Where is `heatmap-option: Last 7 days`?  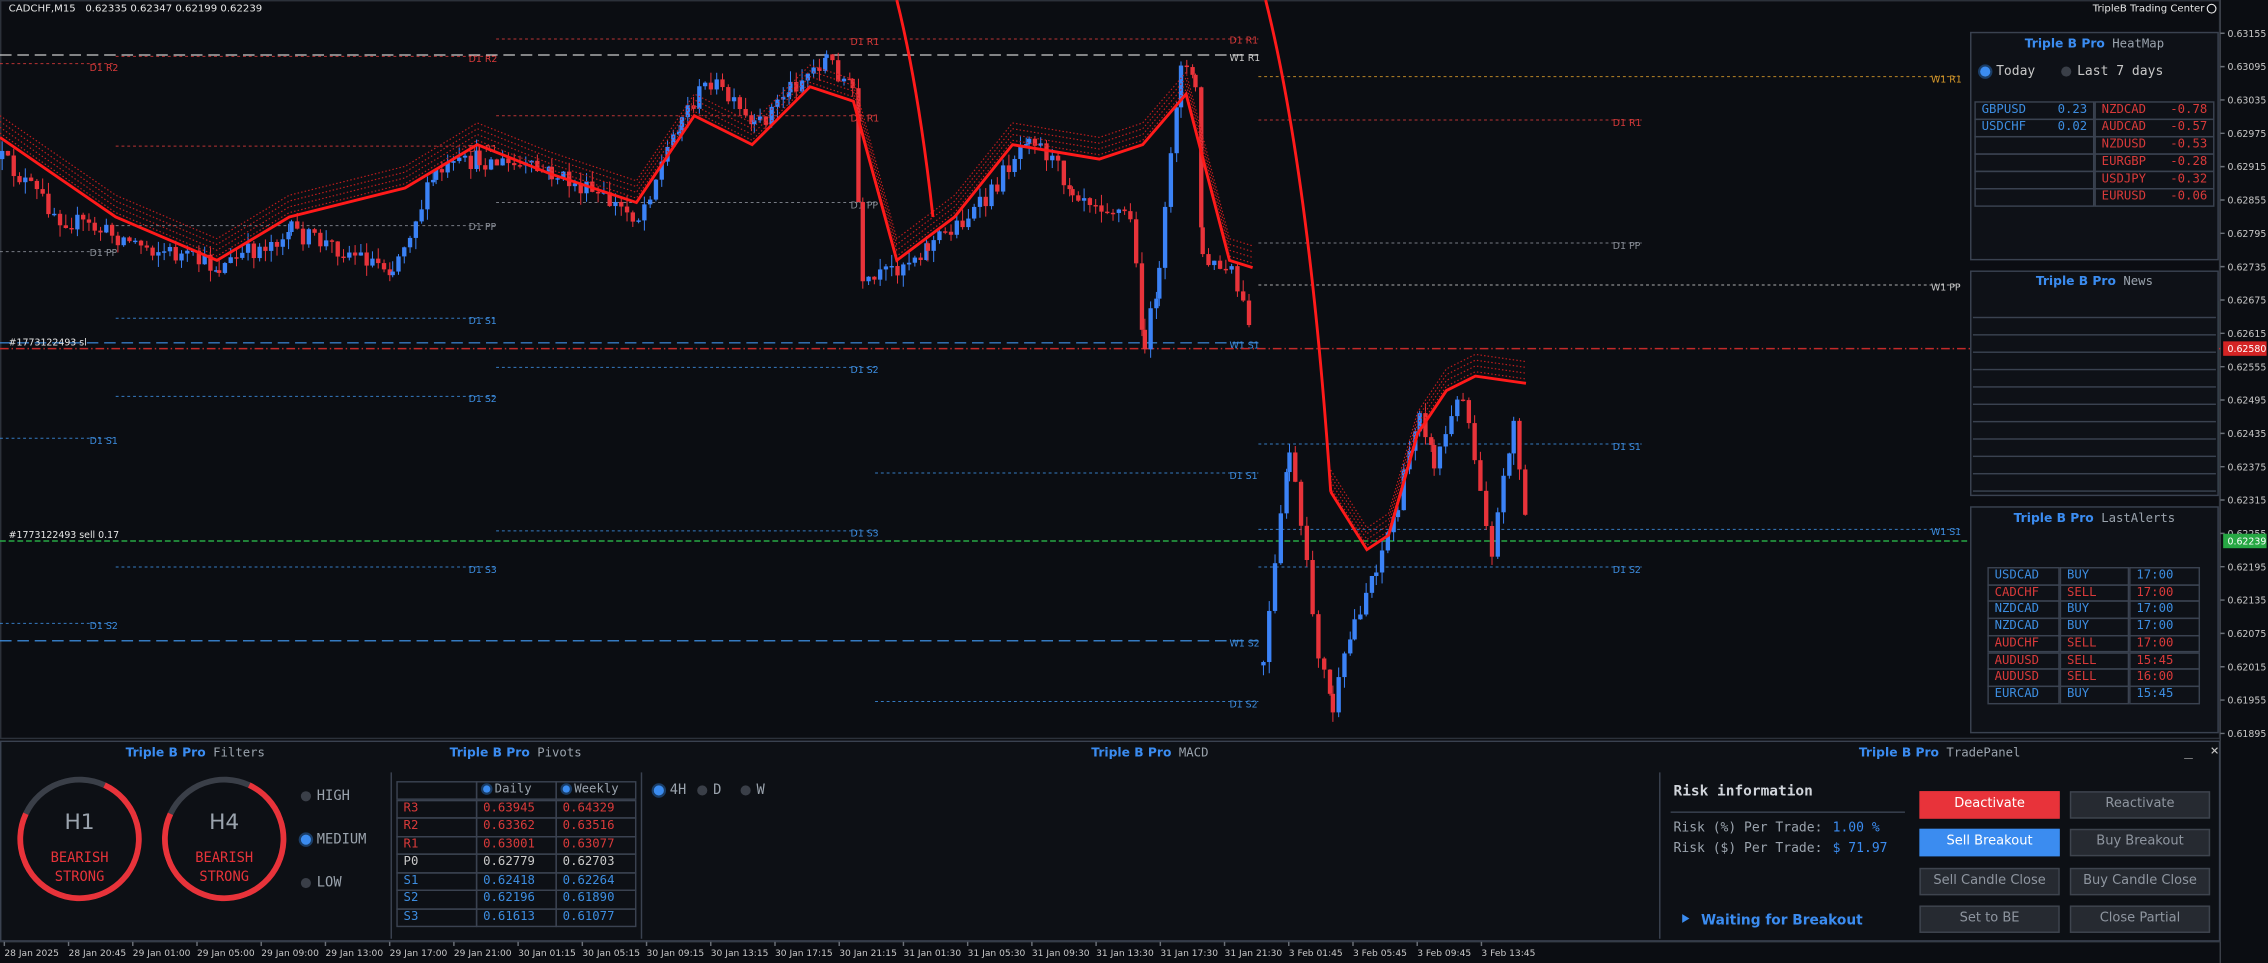
heatmap-option: Last 7 days is located at coordinates (2112, 72).